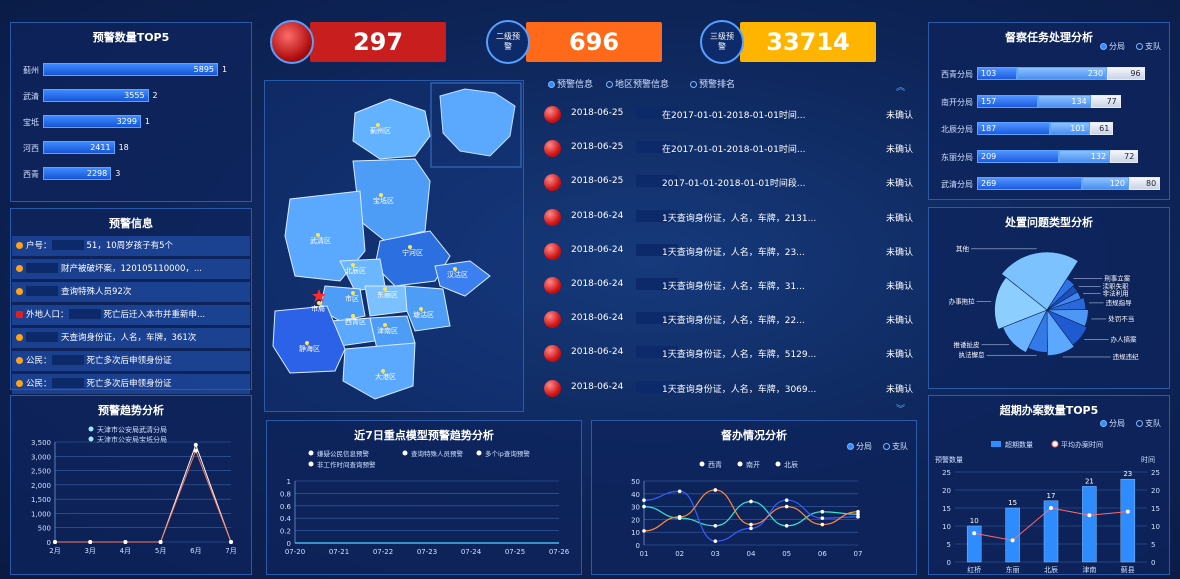  What do you see at coordinates (96, 95) in the screenshot?
I see `top5-bar: 3555` at bounding box center [96, 95].